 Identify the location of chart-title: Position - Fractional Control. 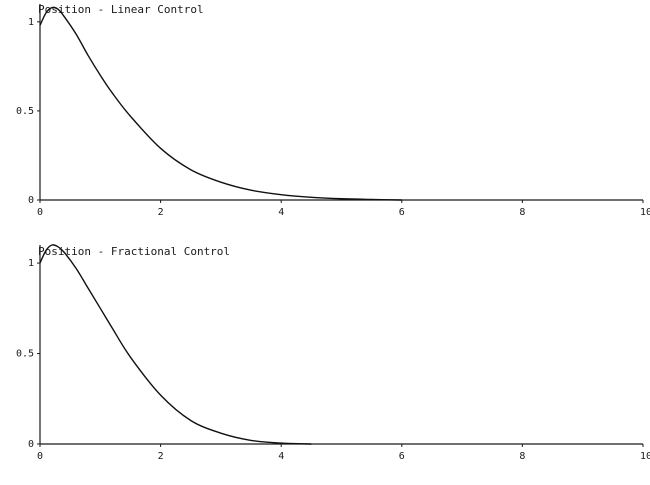
(134, 251).